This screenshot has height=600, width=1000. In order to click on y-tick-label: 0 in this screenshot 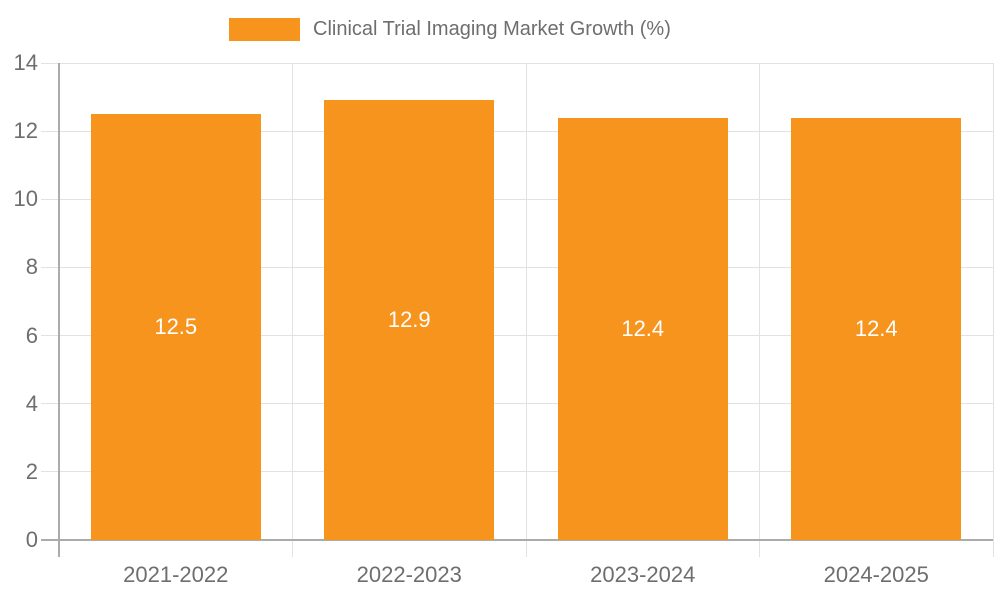, I will do `click(31, 539)`.